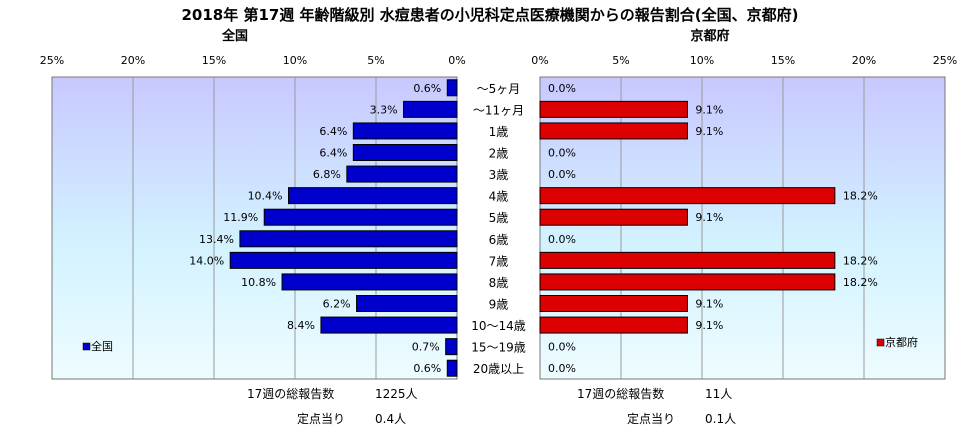 The width and height of the screenshot is (968, 432). Describe the element at coordinates (102, 346) in the screenshot. I see `left-legend-label: 全国` at that location.